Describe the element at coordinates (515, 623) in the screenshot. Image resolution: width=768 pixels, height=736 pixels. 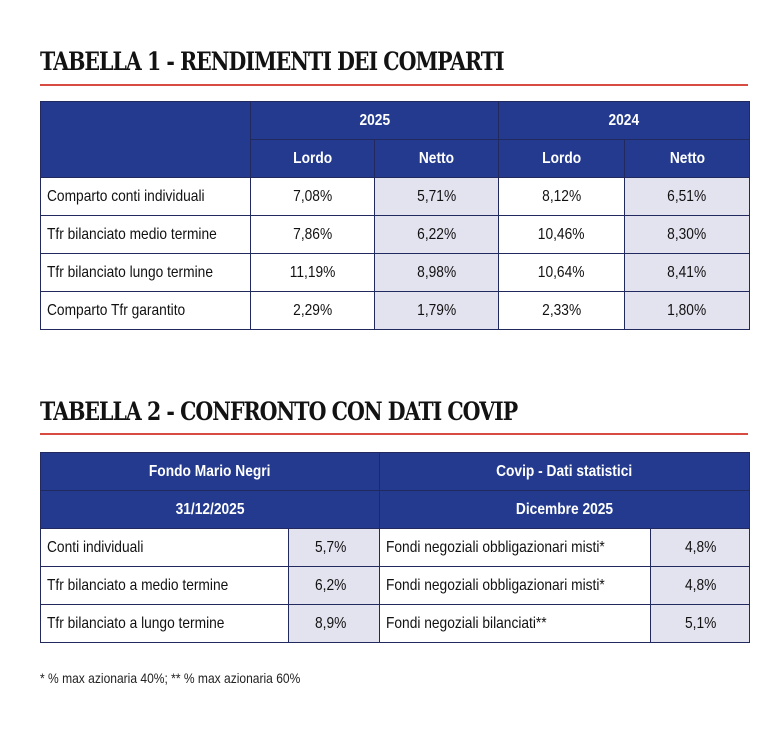
I see `covip-row-label: Fondi negoziali bilanciati**` at that location.